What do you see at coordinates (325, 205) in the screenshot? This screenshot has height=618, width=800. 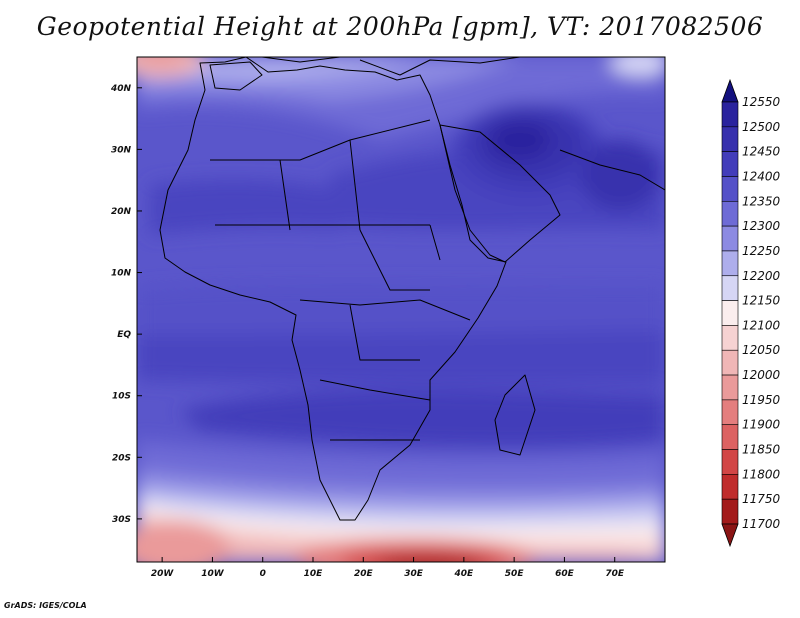 I see `border-sahara` at bounding box center [325, 205].